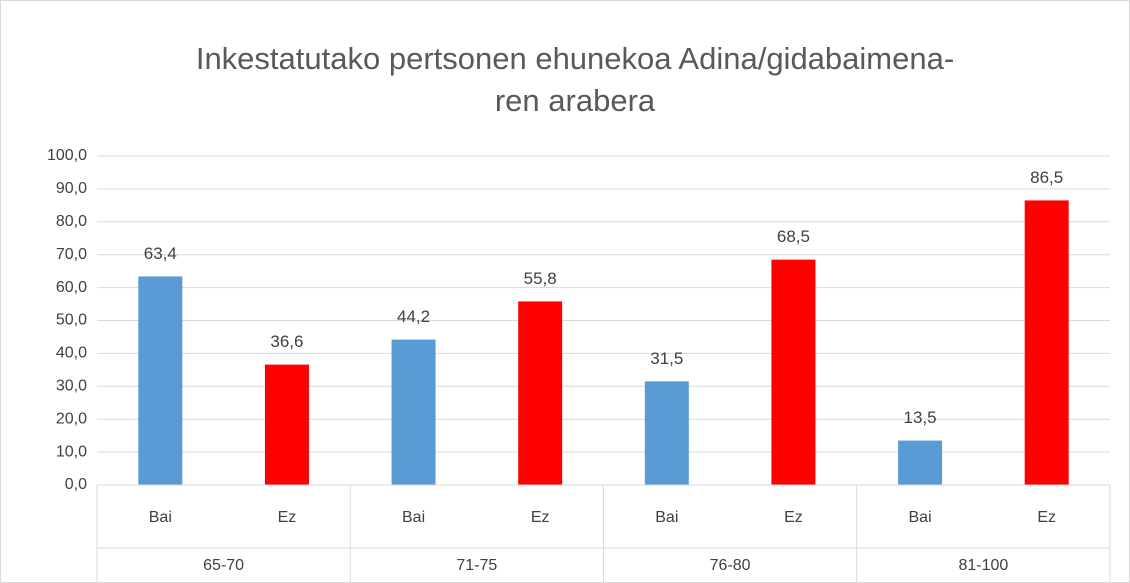  I want to click on y-tick-label: 60,0, so click(71, 287).